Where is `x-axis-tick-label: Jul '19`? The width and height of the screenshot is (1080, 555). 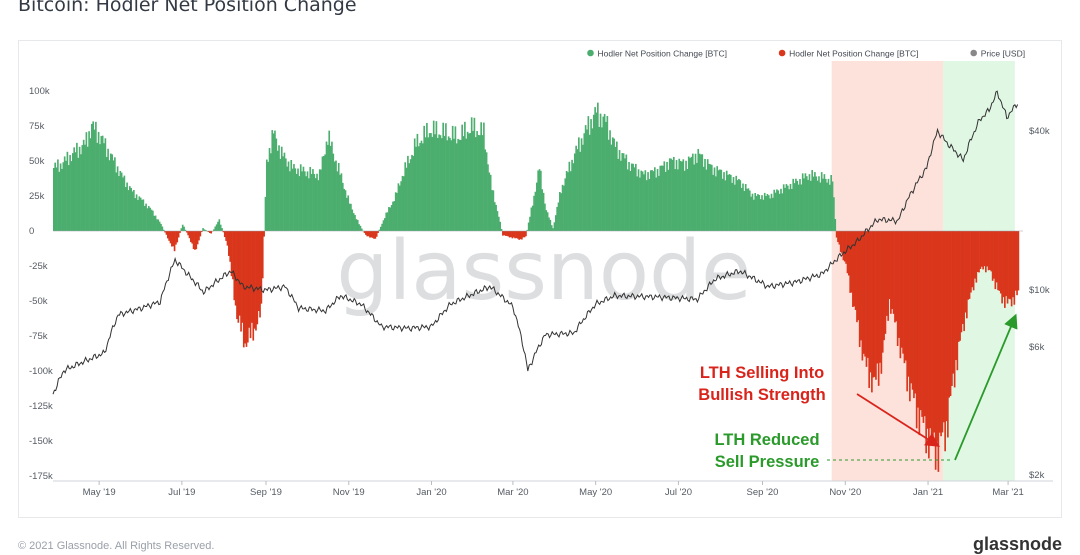
x-axis-tick-label: Jul '19 is located at coordinates (181, 492).